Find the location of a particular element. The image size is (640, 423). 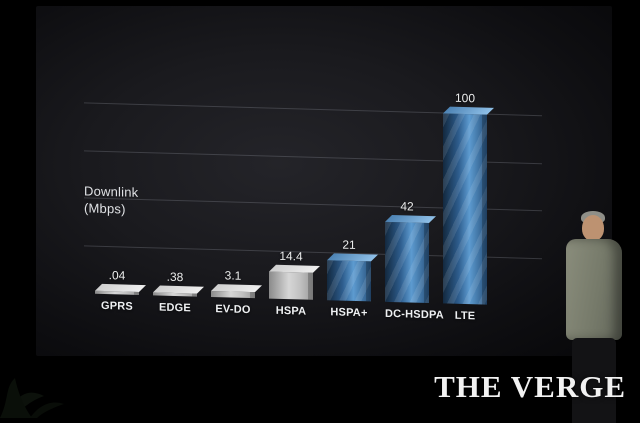

bar-group: 42 is located at coordinates (410, 251).